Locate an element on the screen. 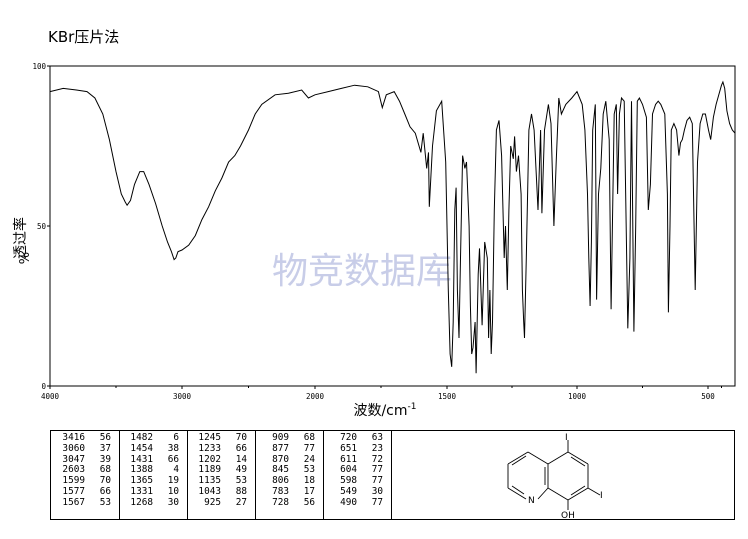 This screenshot has width=748, height=539. peak-transmittance: 37 is located at coordinates (105, 448).